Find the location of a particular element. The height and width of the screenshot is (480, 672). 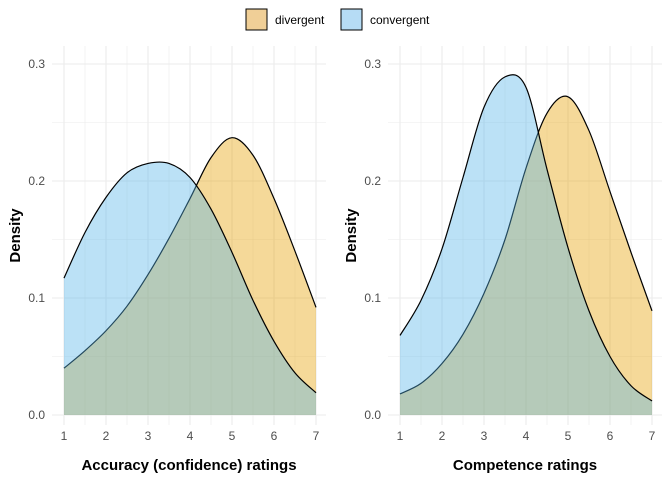

legend-label-divergent: divergent is located at coordinates (300, 20).